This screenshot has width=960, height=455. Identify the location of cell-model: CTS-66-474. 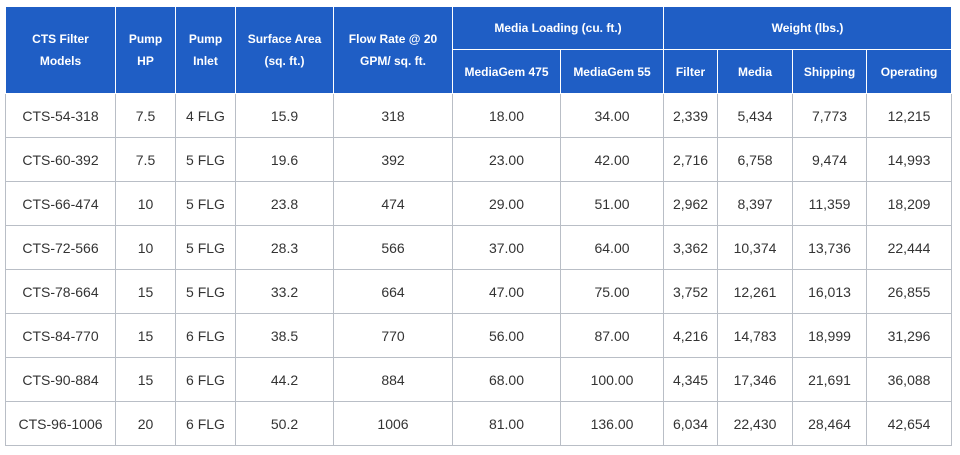
(60, 203).